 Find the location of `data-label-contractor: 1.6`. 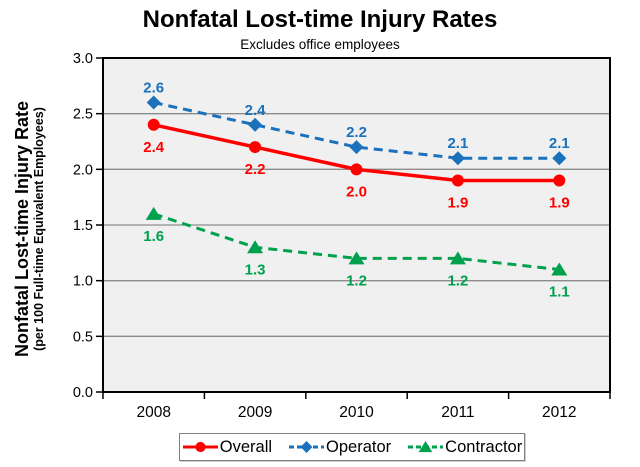

data-label-contractor: 1.6 is located at coordinates (153, 236).